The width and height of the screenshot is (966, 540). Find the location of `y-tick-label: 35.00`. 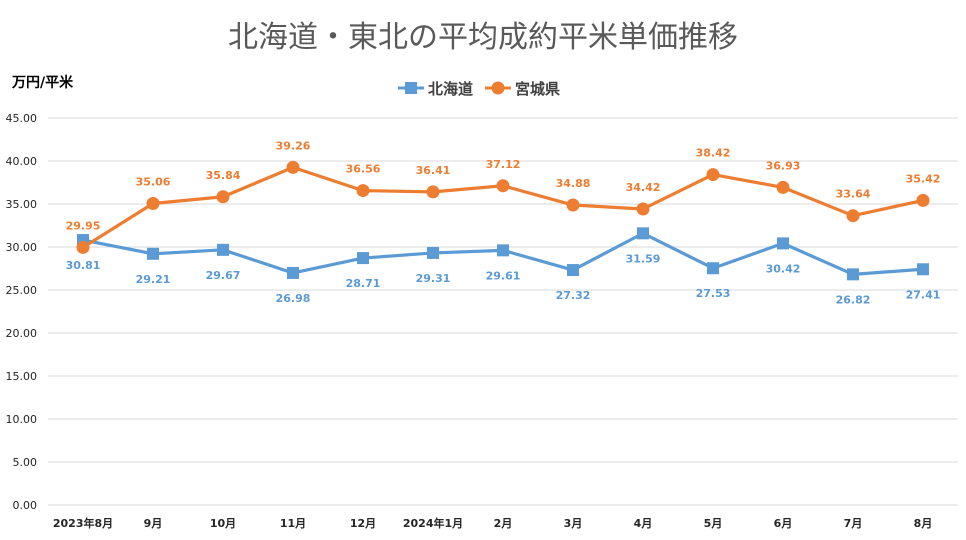

y-tick-label: 35.00 is located at coordinates (22, 204).